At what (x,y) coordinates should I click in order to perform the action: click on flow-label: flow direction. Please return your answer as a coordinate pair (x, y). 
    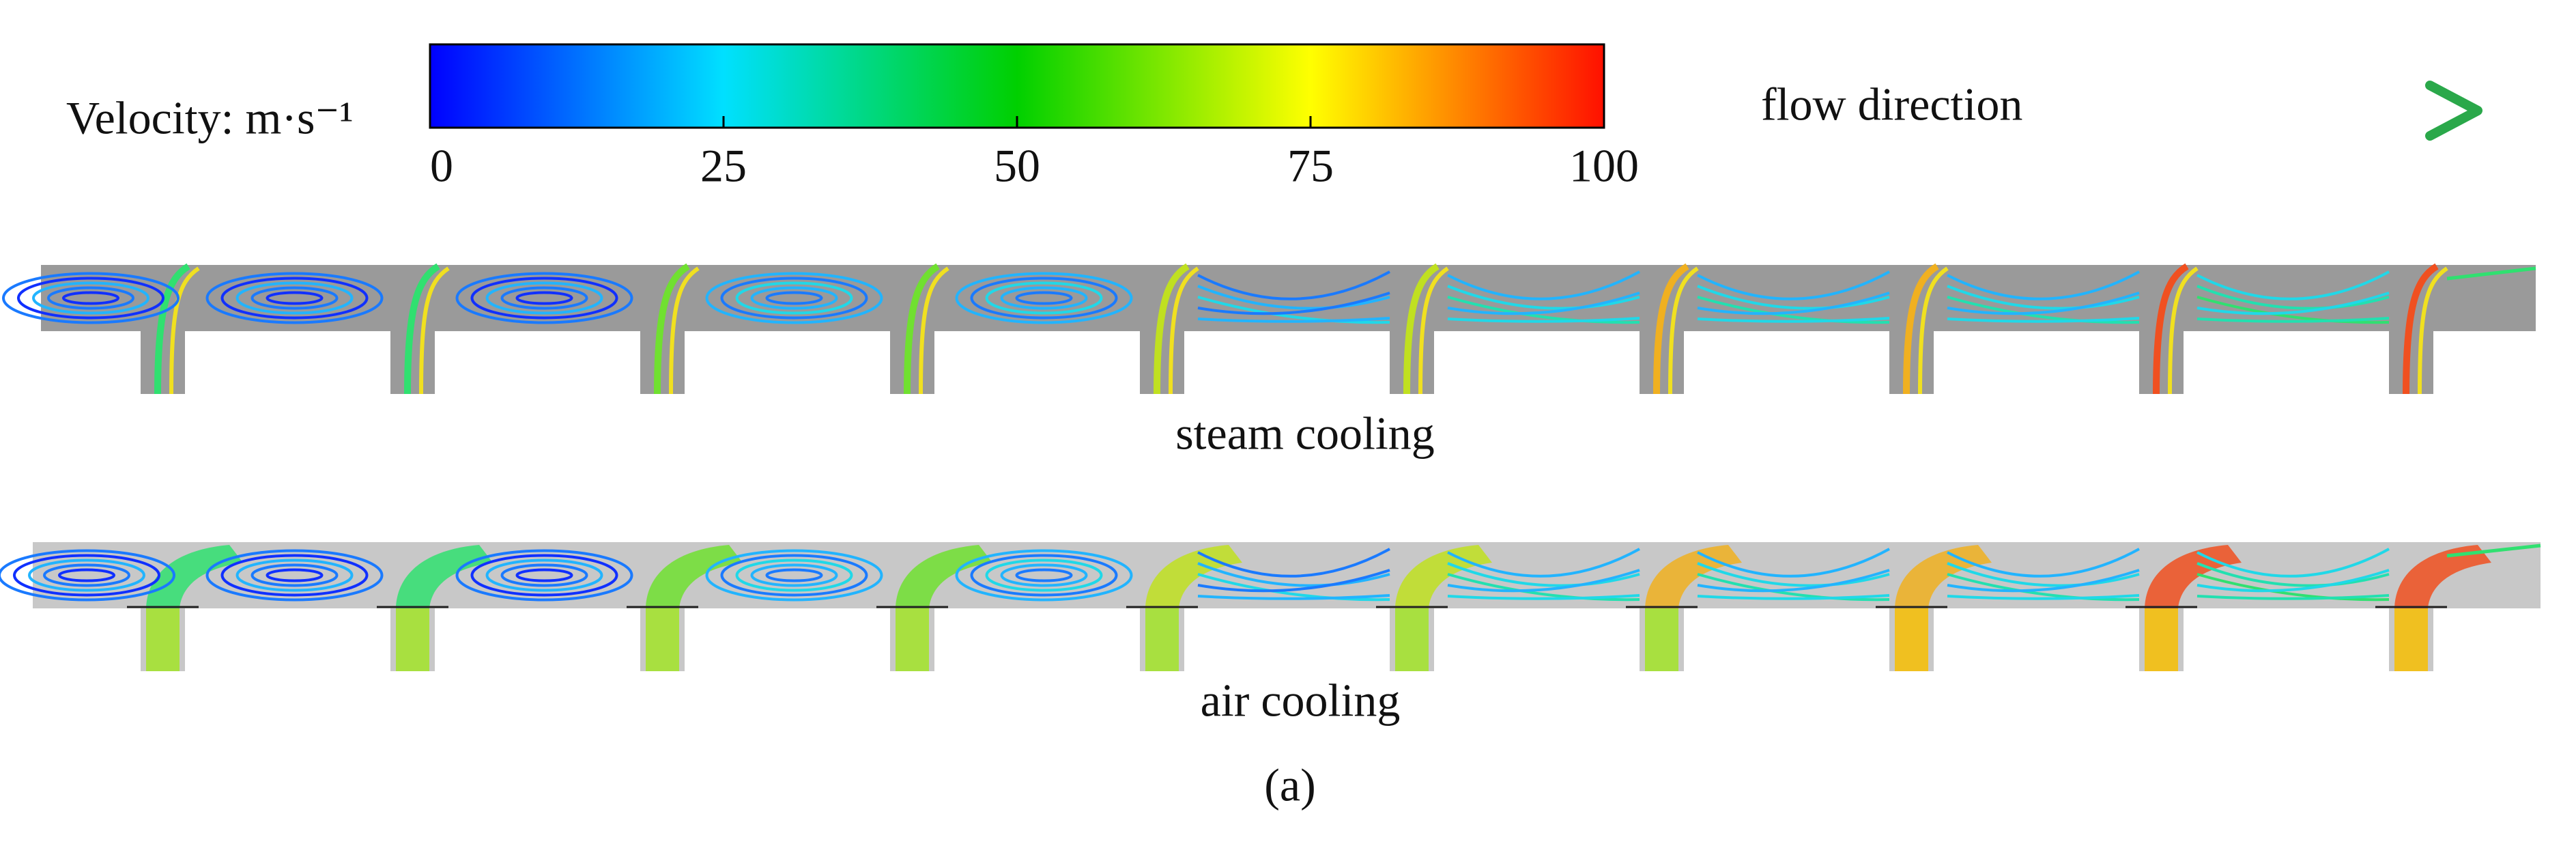
    Looking at the image, I should click on (1891, 105).